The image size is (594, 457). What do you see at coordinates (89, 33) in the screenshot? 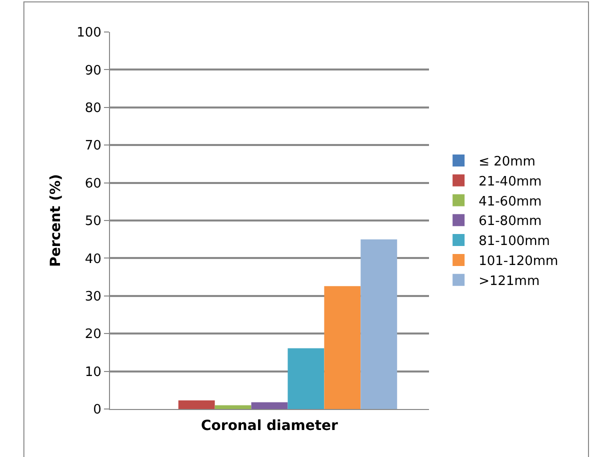
I see `y-tick-label: 100` at bounding box center [89, 33].